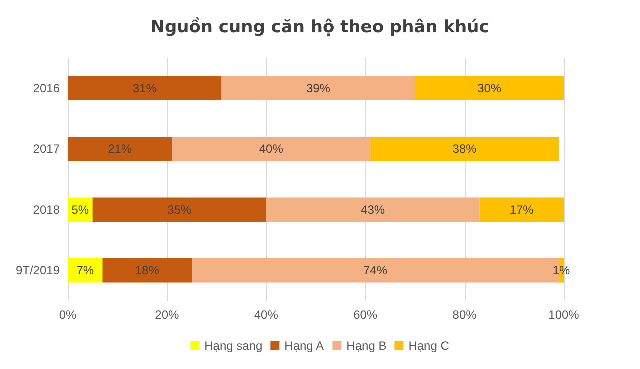 The height and width of the screenshot is (369, 640). Describe the element at coordinates (46, 209) in the screenshot. I see `y-tick-label: 2018` at that location.